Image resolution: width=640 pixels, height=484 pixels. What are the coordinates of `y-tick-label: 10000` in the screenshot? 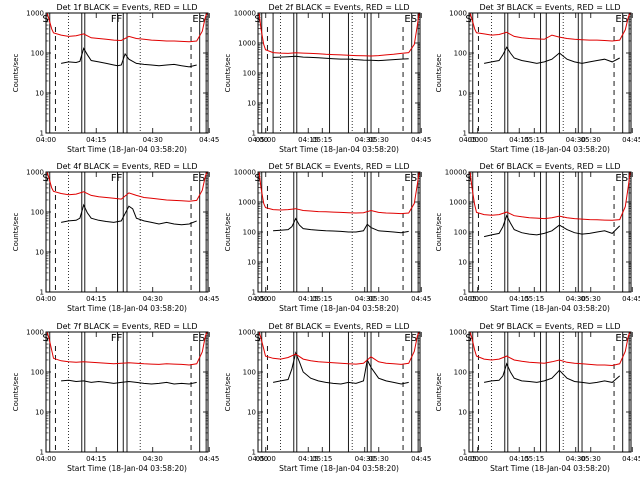 It's located at (245, 14).